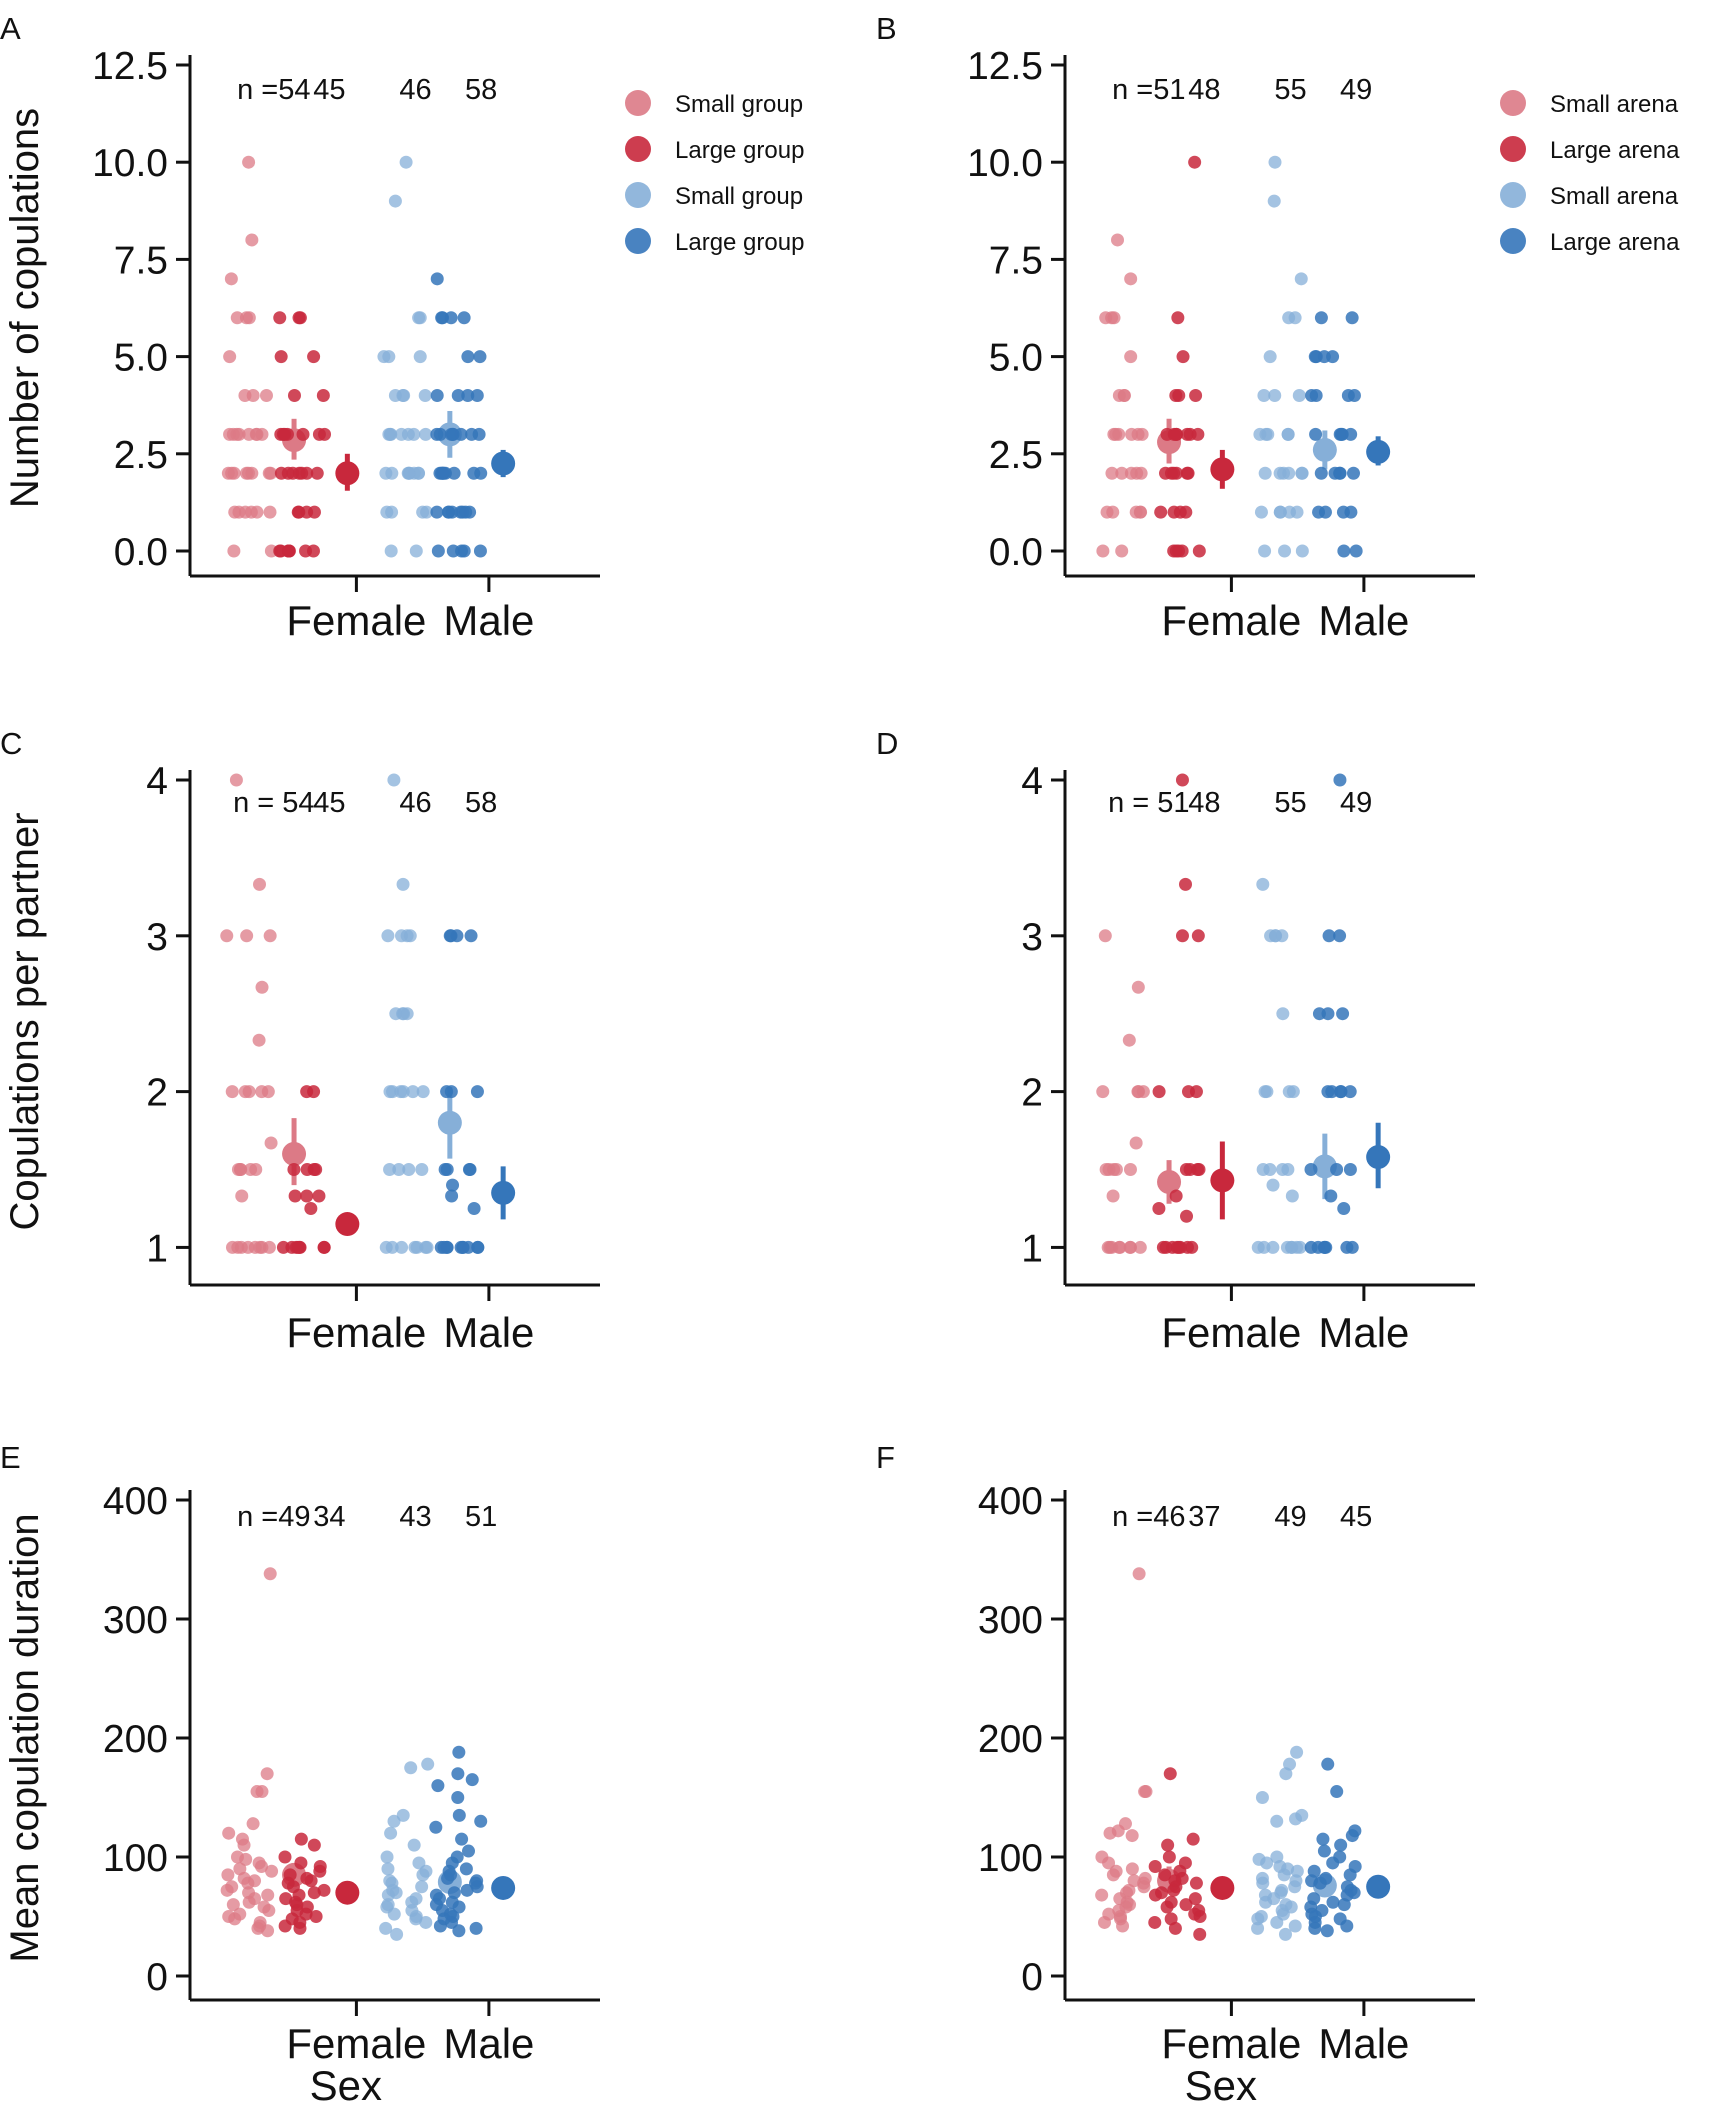  I want to click on y-tick-label: 100, so click(1010, 1858).